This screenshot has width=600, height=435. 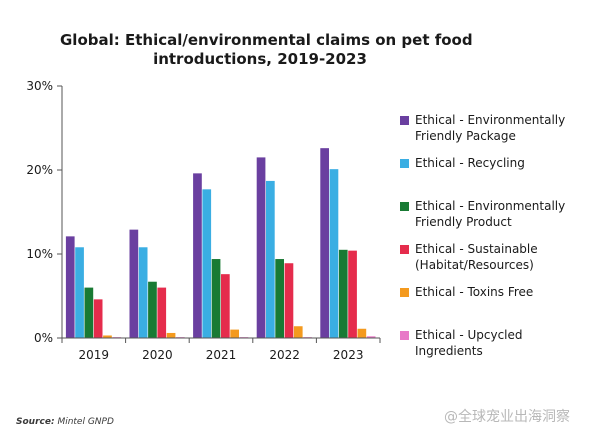 I want to click on chart-title-line-2: introductions, 2019-2023, so click(x=260, y=59).